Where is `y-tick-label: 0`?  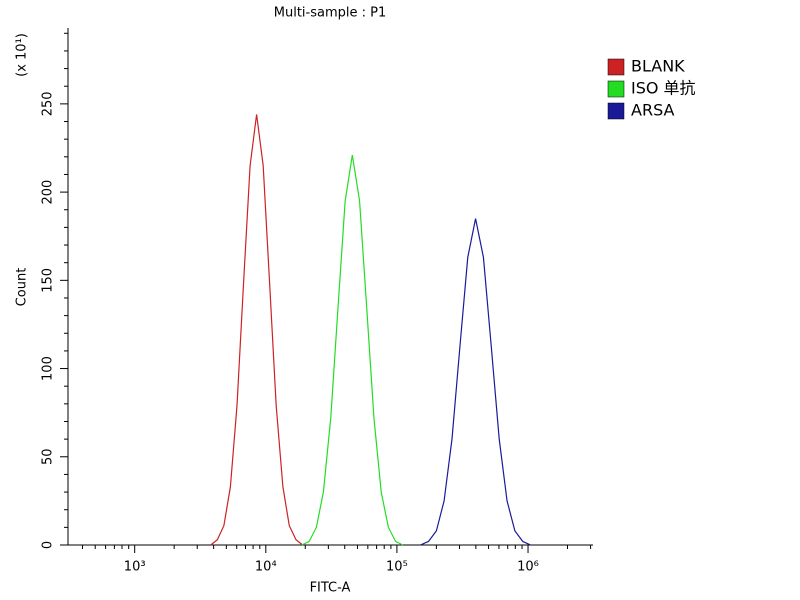 y-tick-label: 0 is located at coordinates (48, 545).